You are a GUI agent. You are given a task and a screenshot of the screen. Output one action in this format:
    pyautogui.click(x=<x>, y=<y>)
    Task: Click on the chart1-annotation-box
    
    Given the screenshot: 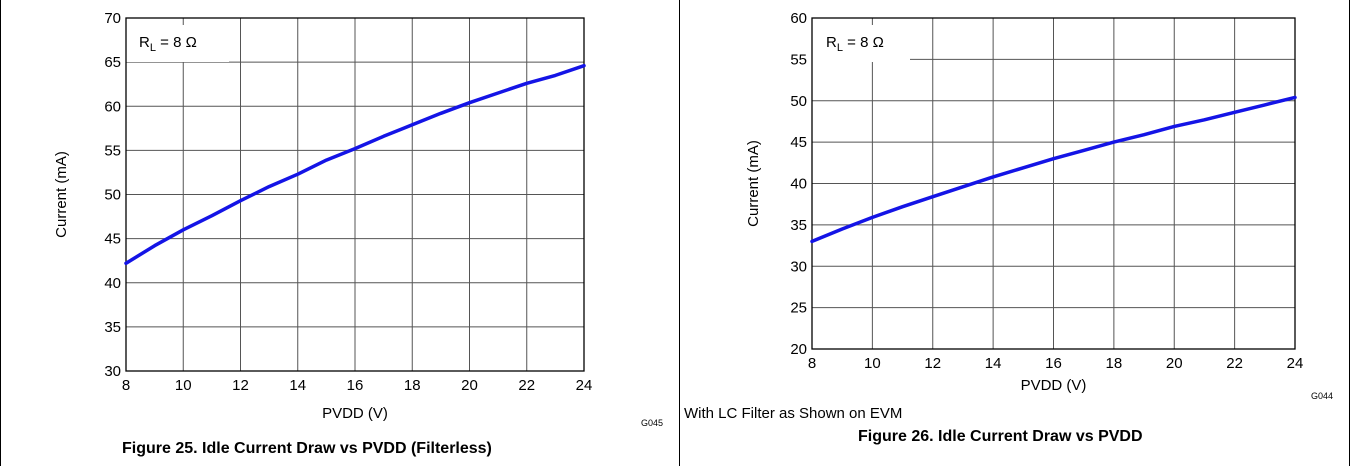 What is the action you would take?
    pyautogui.click(x=176, y=43)
    